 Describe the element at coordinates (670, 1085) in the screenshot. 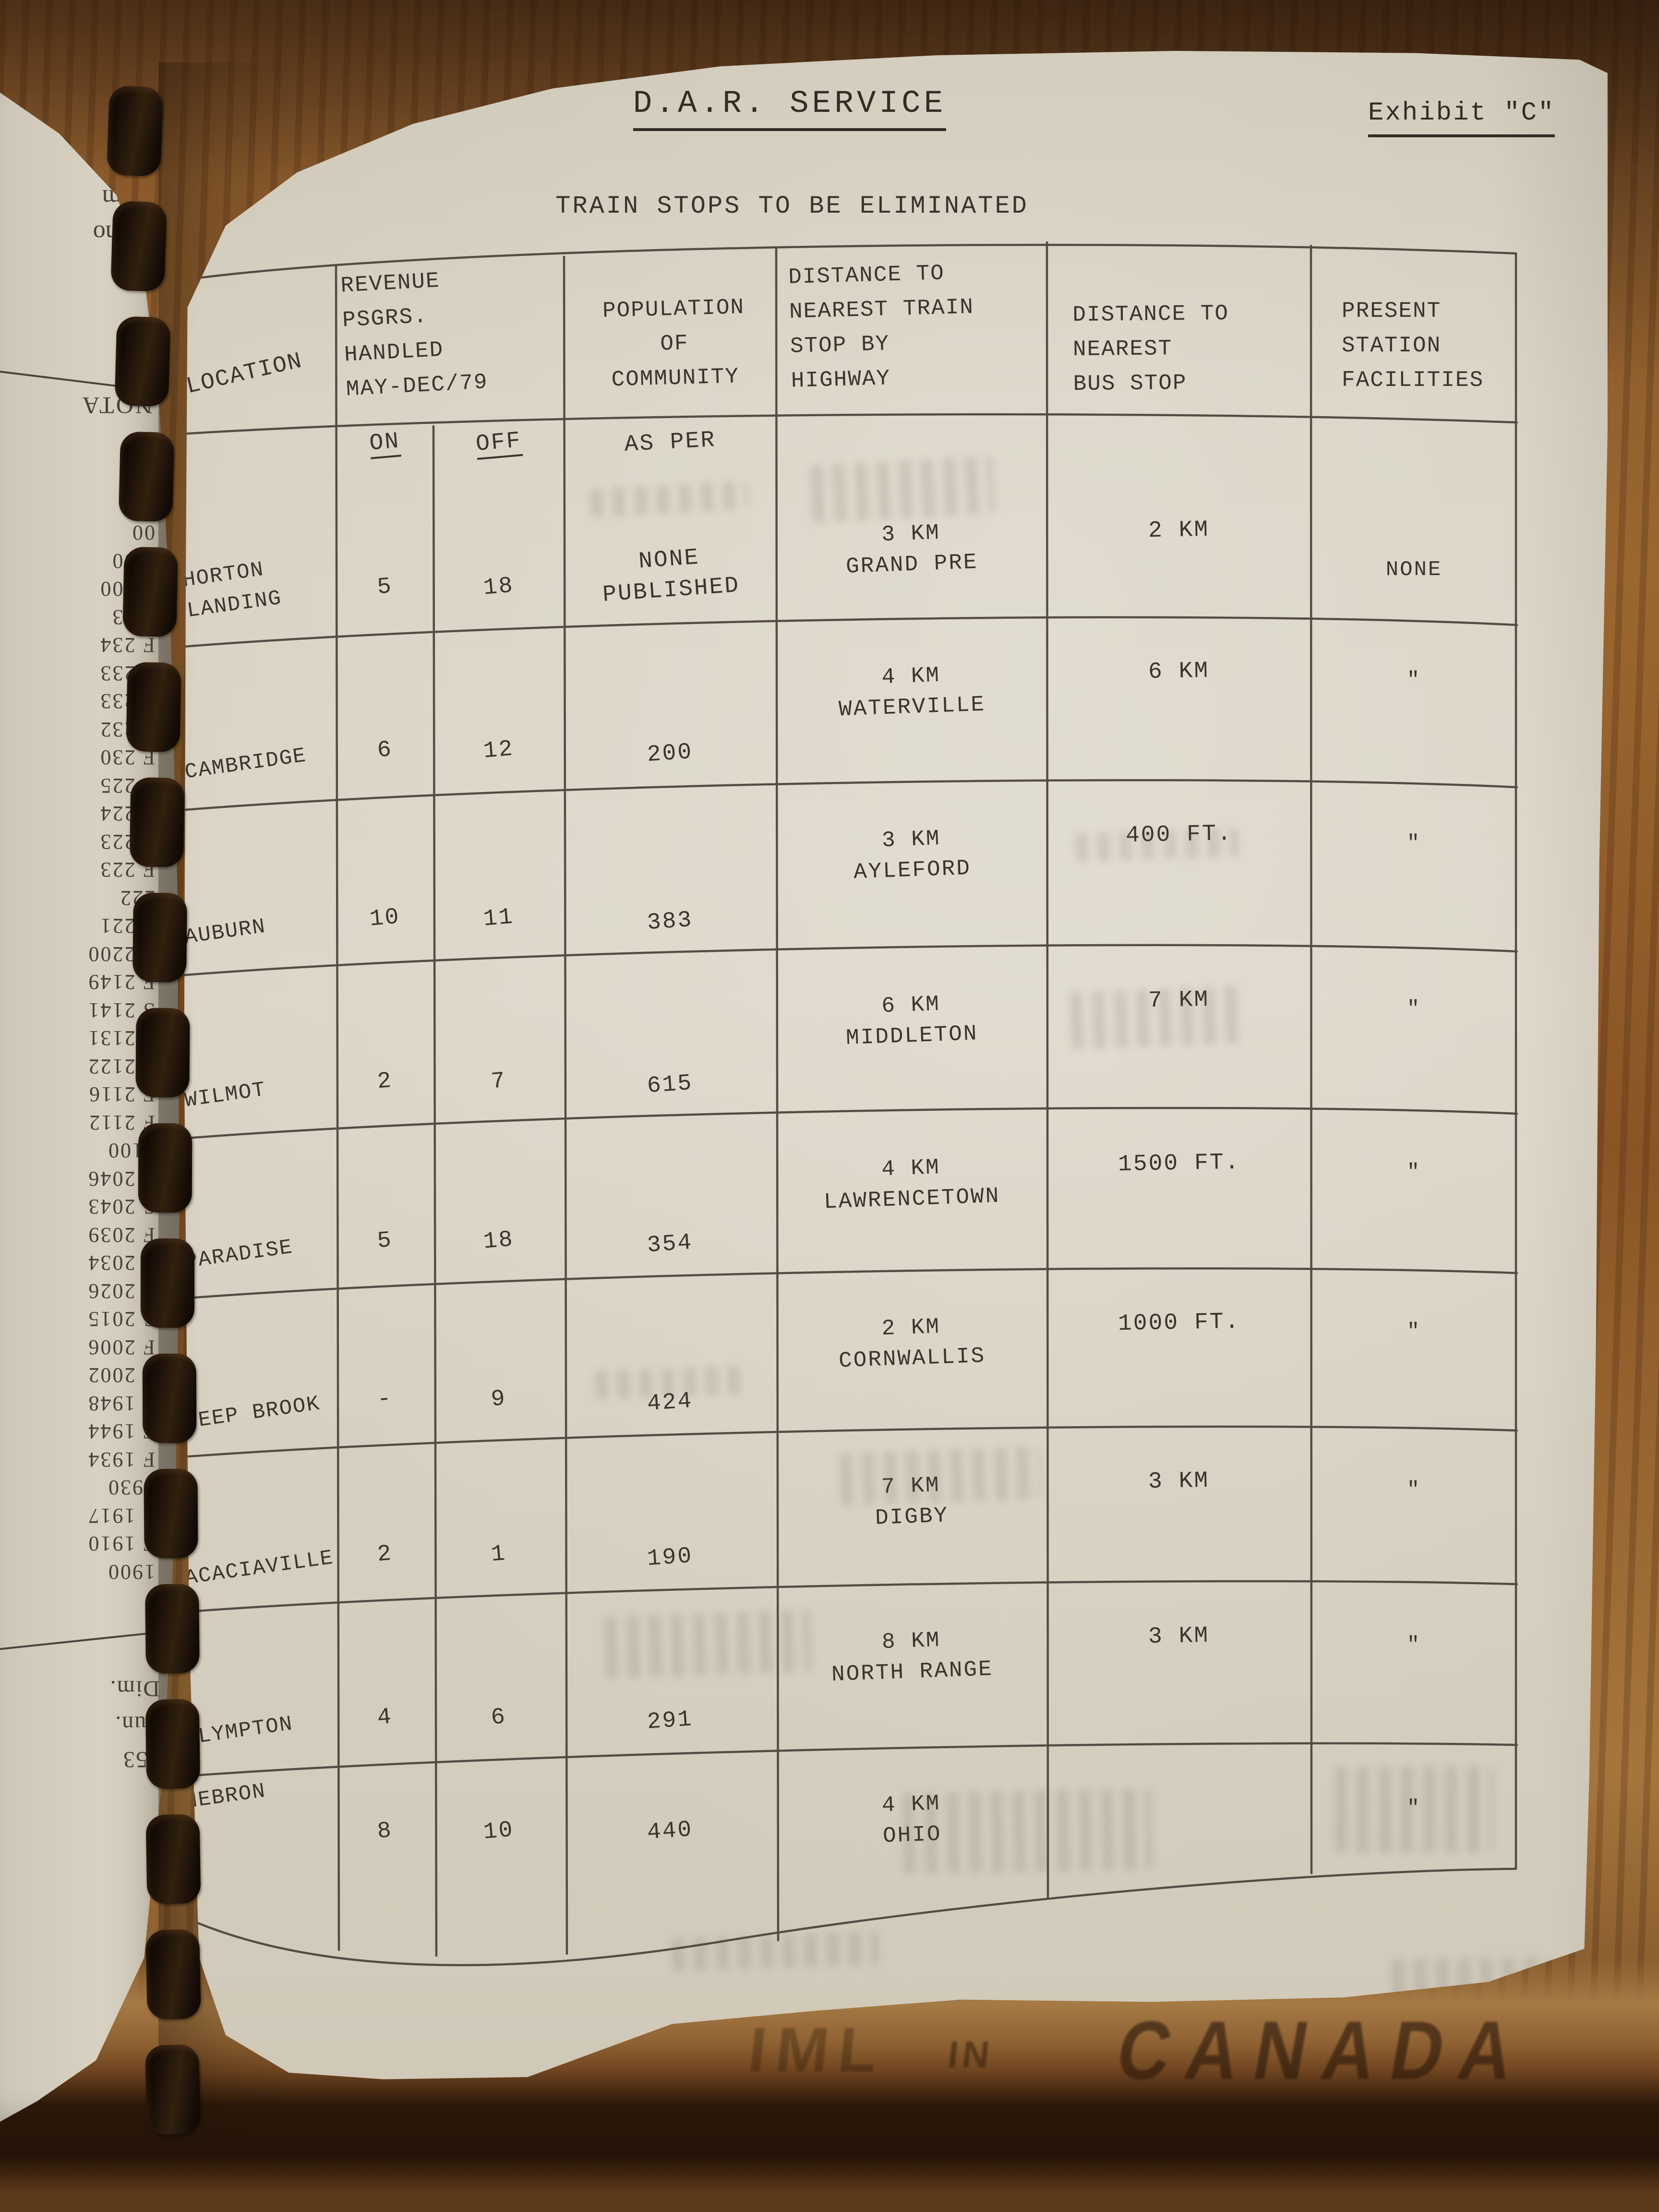

I see `cell-population: 615` at that location.